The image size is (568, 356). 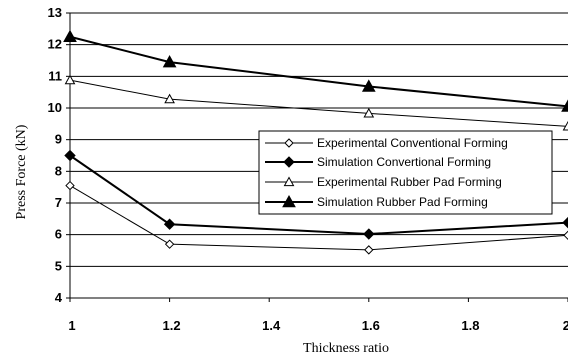 What do you see at coordinates (412, 143) in the screenshot?
I see `legend-label-1: Experimental Conventional Forming` at bounding box center [412, 143].